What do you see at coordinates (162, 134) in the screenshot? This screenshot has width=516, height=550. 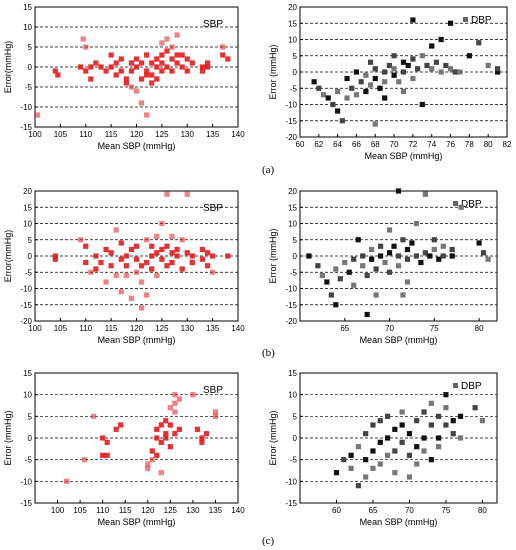 I see `x-tick-label: 125` at bounding box center [162, 134].